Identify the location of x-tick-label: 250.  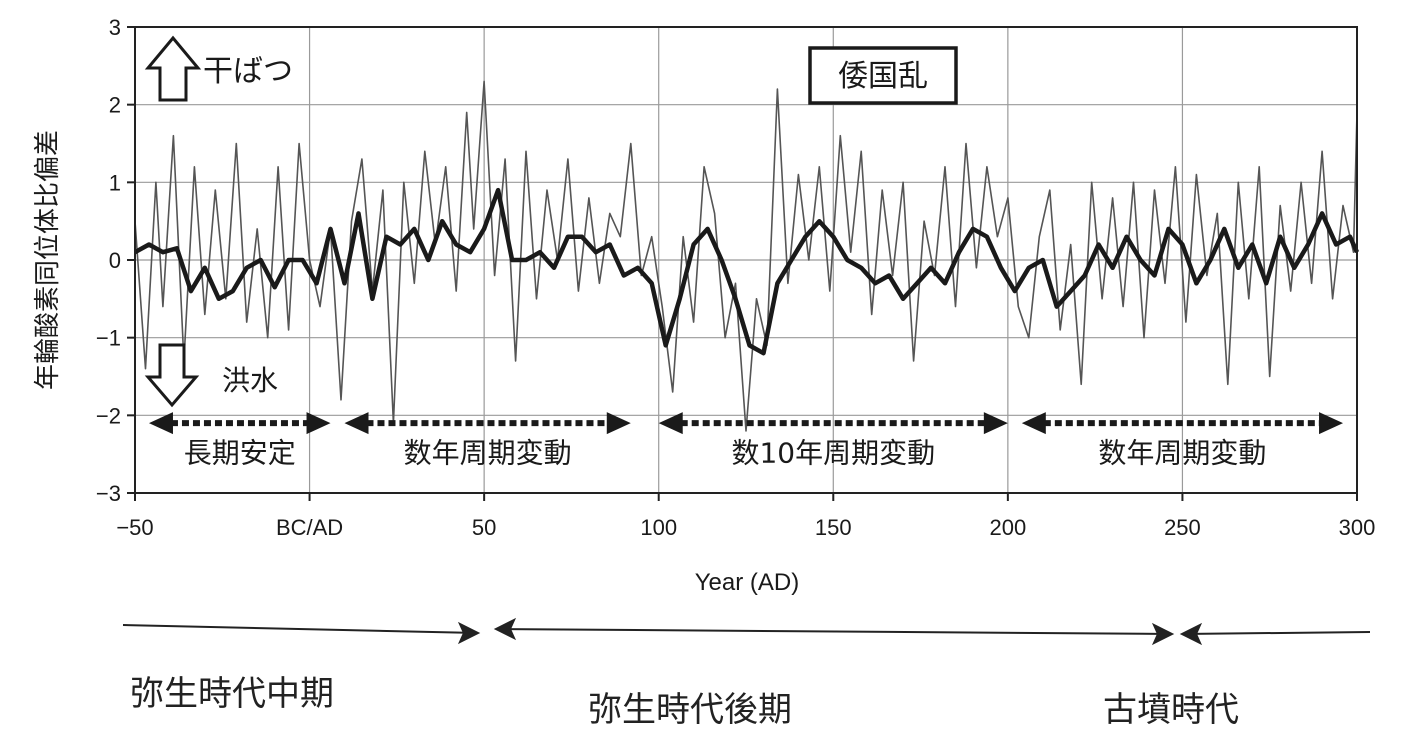
(1182, 527).